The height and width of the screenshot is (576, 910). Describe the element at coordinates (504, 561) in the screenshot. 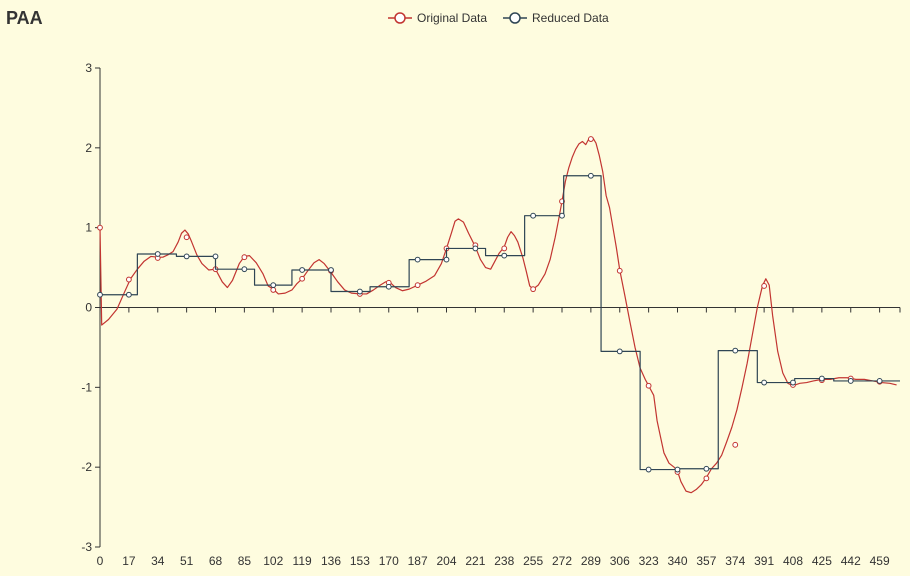

I see `x-tick-label: 238` at that location.